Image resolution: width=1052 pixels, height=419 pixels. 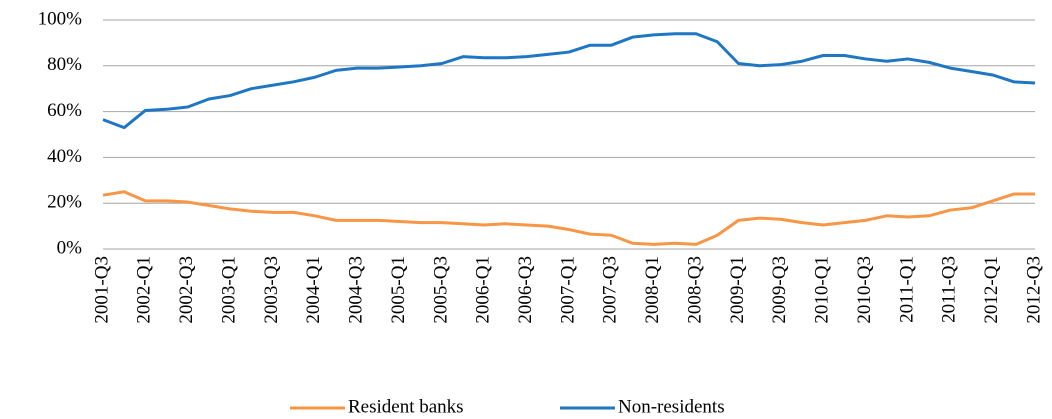 I want to click on y-tick-label: 80%, so click(x=64, y=64).